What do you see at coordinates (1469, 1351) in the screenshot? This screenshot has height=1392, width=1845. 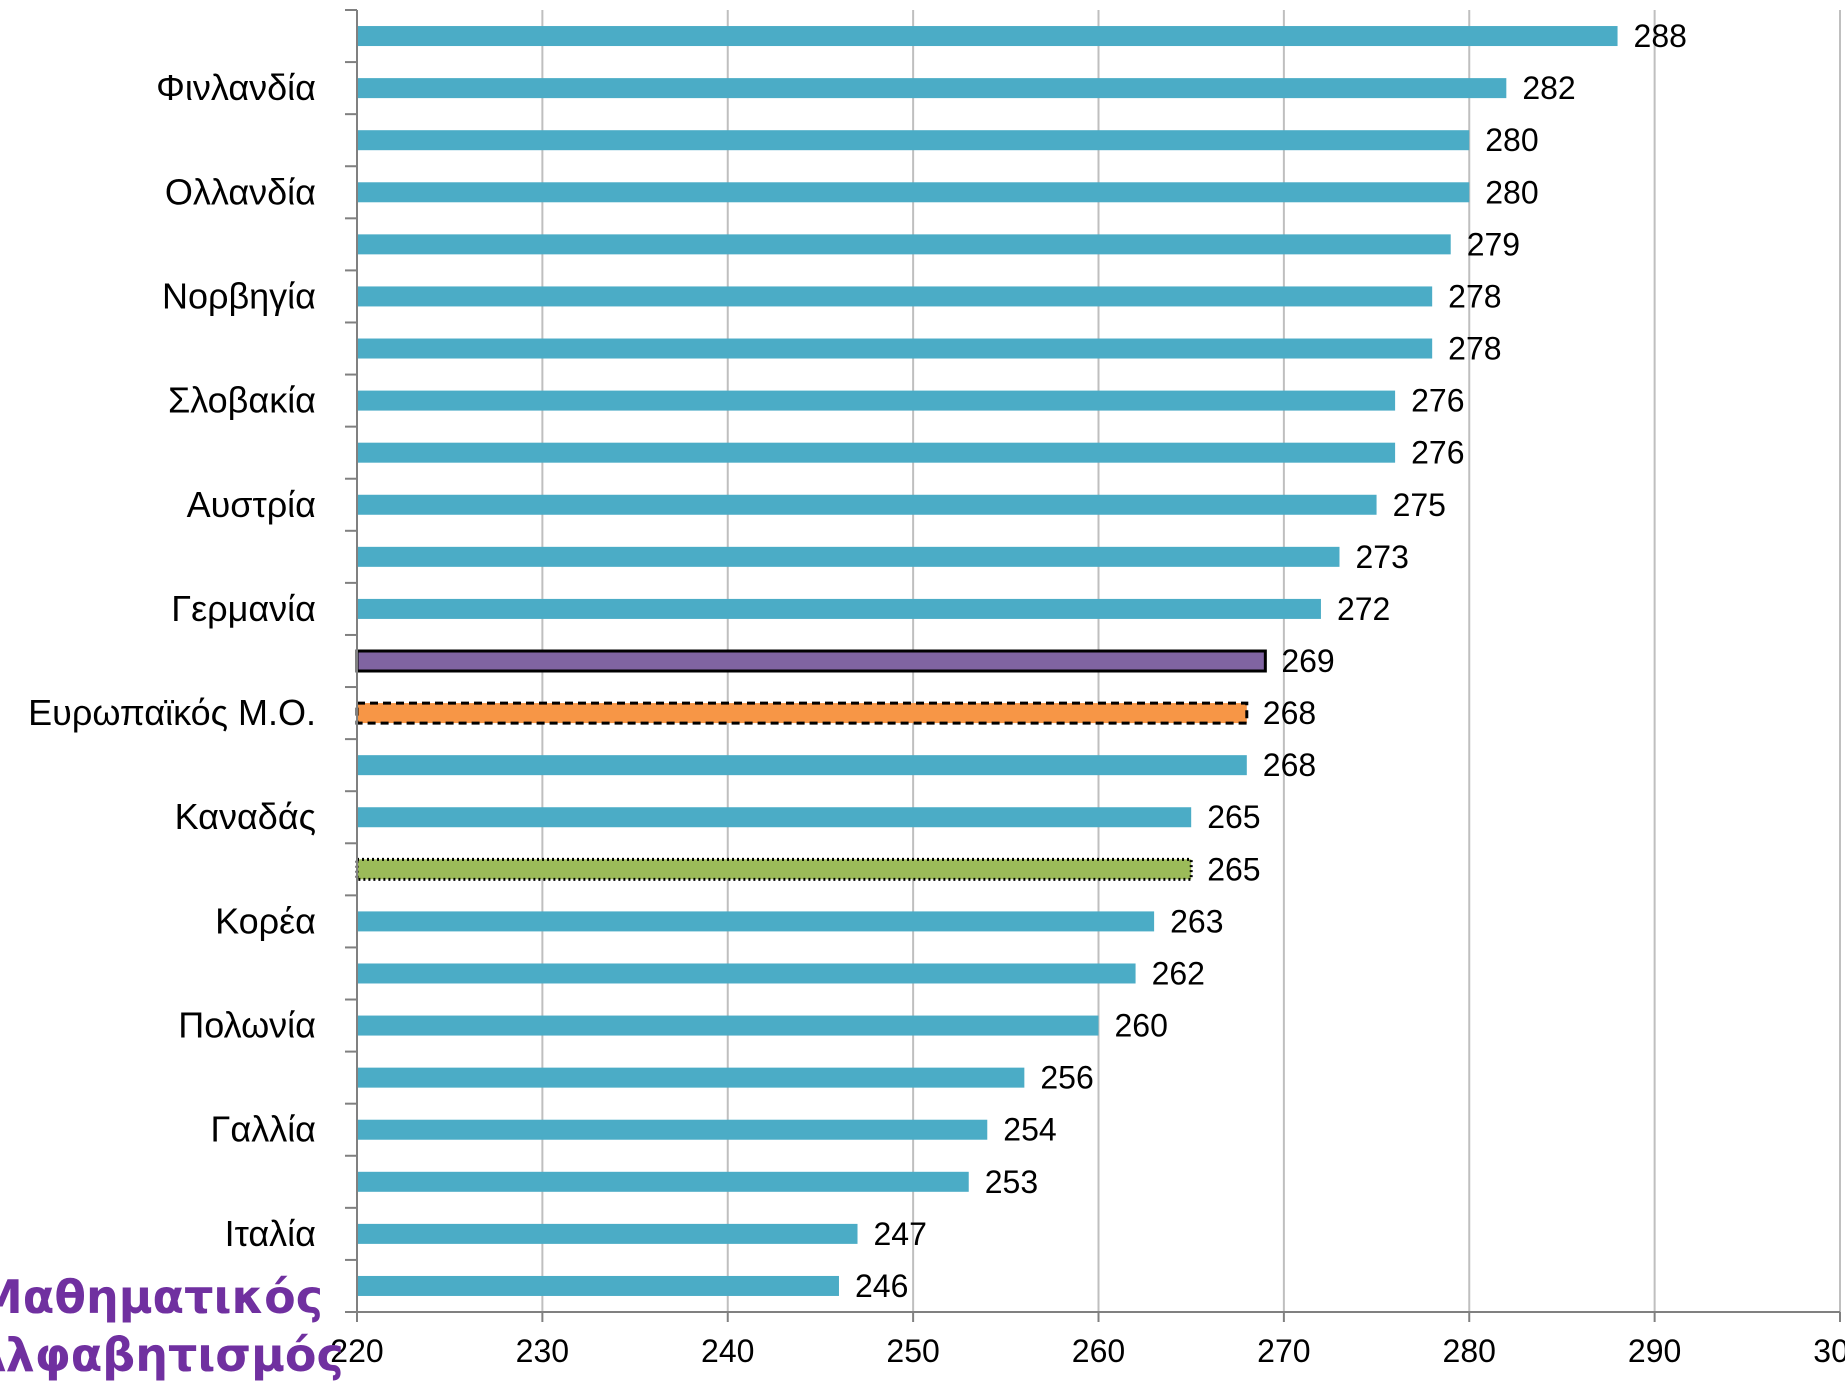 I see `x-tick-label: 280` at bounding box center [1469, 1351].